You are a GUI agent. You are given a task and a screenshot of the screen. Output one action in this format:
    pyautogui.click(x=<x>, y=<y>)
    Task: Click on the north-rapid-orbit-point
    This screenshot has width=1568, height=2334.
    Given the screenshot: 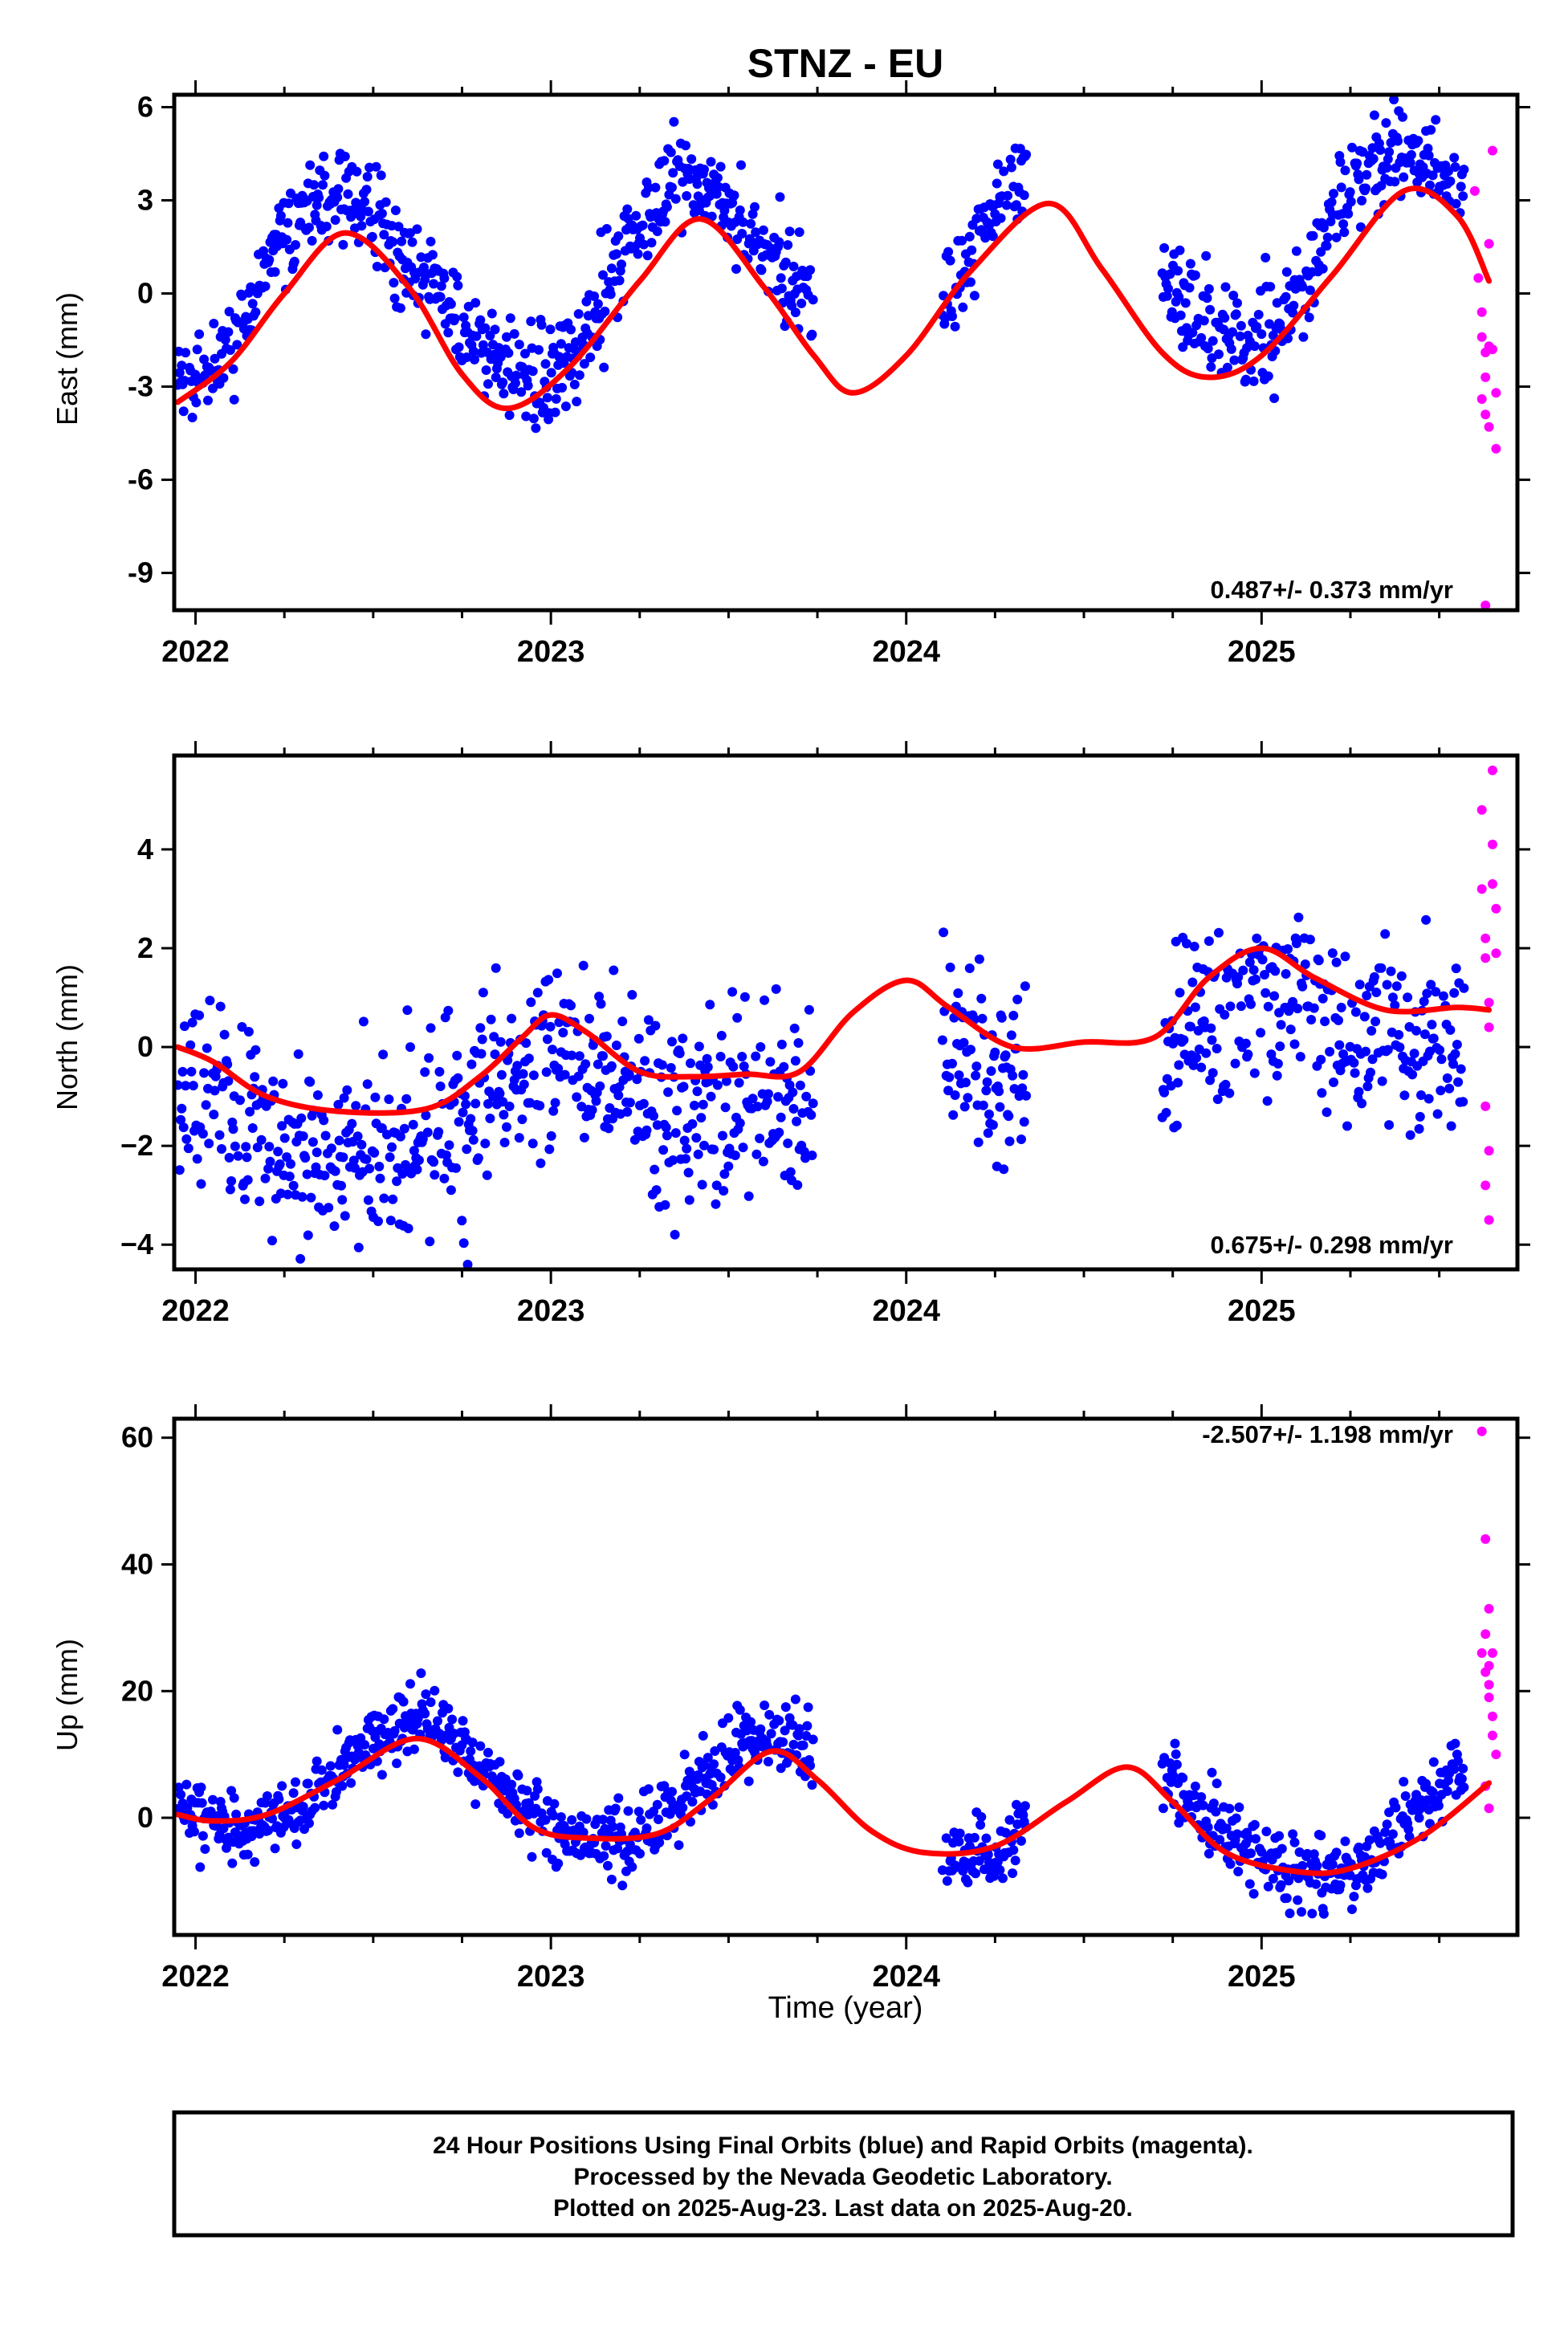 What is the action you would take?
    pyautogui.click(x=1485, y=938)
    